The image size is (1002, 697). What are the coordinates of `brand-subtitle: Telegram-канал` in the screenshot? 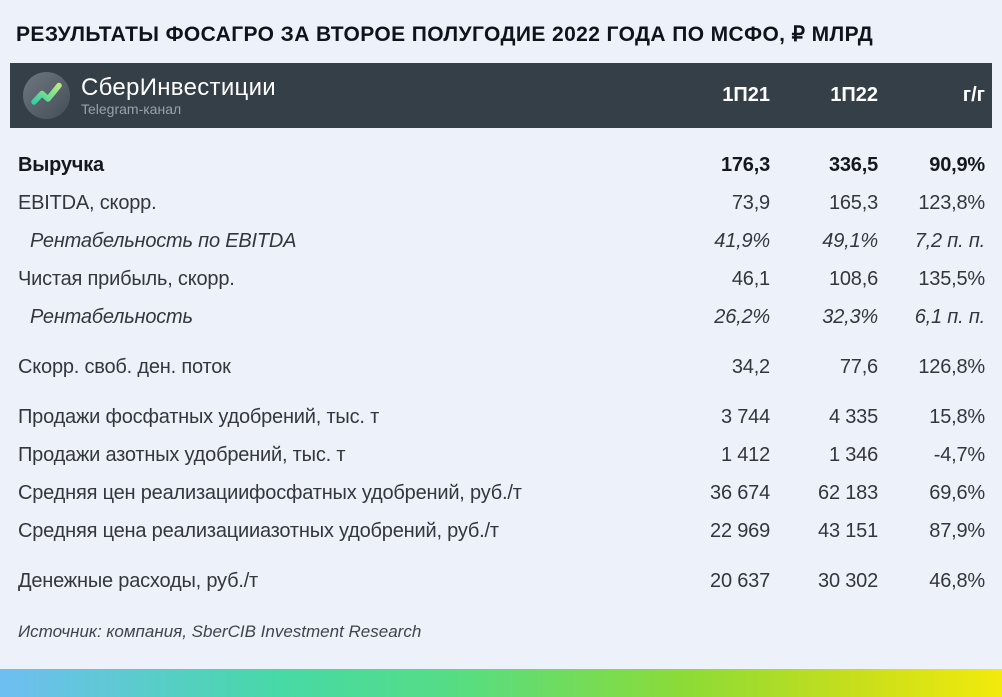 It's located at (131, 108).